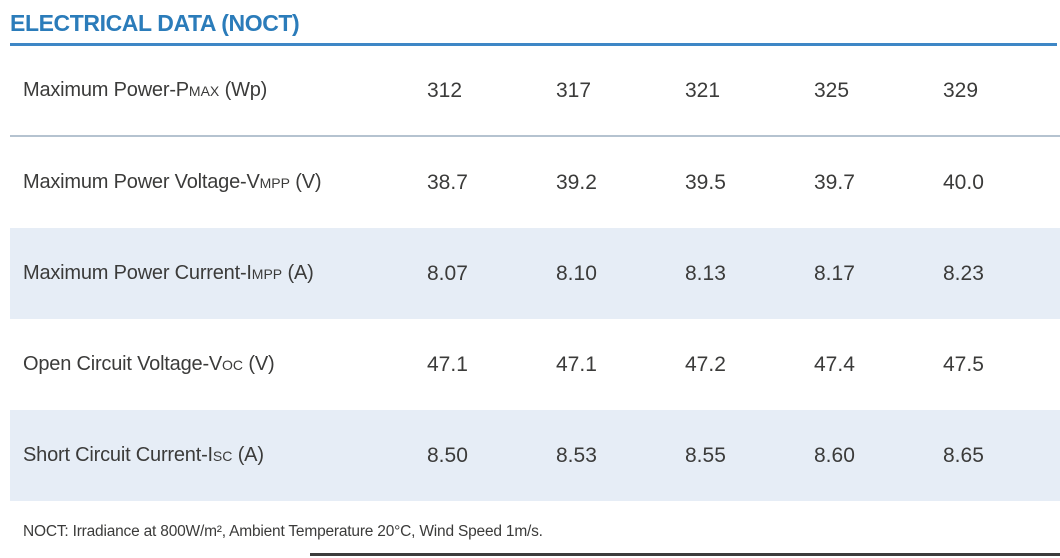  Describe the element at coordinates (834, 182) in the screenshot. I see `value-cell: 39.7` at that location.